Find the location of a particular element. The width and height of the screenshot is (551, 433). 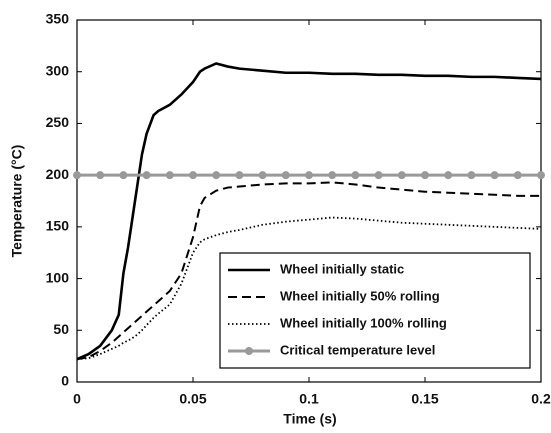

y-tick-label: 100 is located at coordinates (58, 277).